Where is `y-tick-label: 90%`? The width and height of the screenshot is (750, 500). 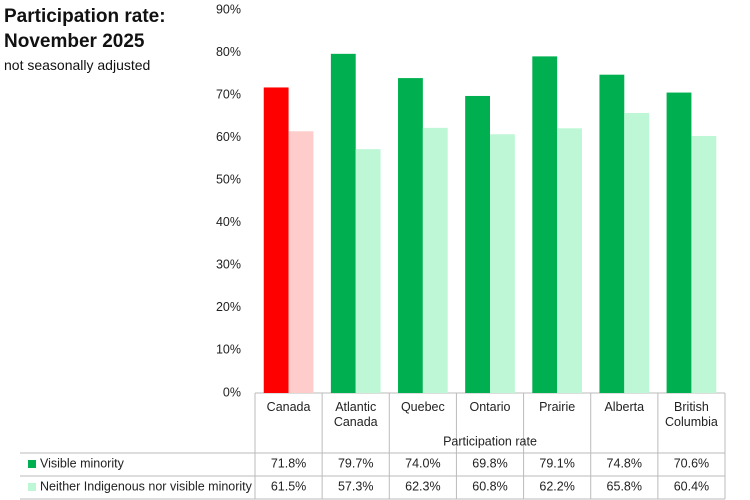
y-tick-label: 90% is located at coordinates (228, 9).